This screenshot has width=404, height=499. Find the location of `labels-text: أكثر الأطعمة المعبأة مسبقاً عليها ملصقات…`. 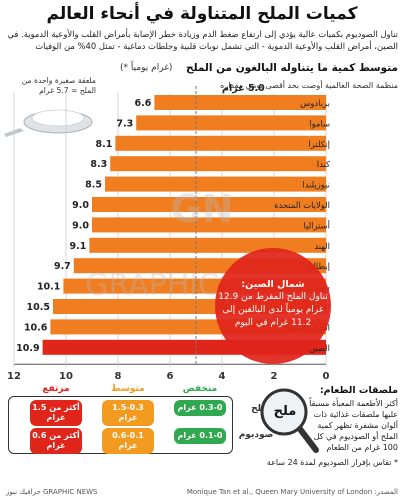

labels-text: أكثر الأطعمة المعبأة مسبقاً عليها ملصقات… is located at coordinates (353, 425).